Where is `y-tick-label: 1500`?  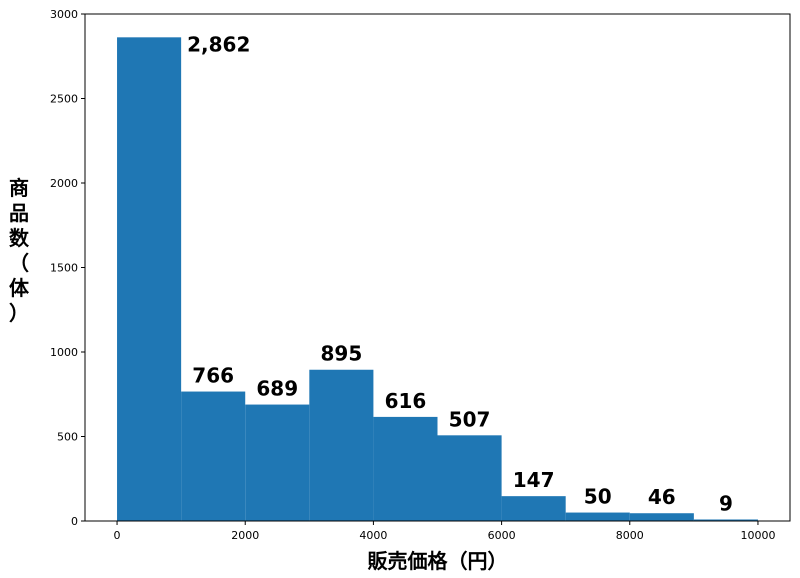 y-tick-label: 1500 is located at coordinates (64, 268).